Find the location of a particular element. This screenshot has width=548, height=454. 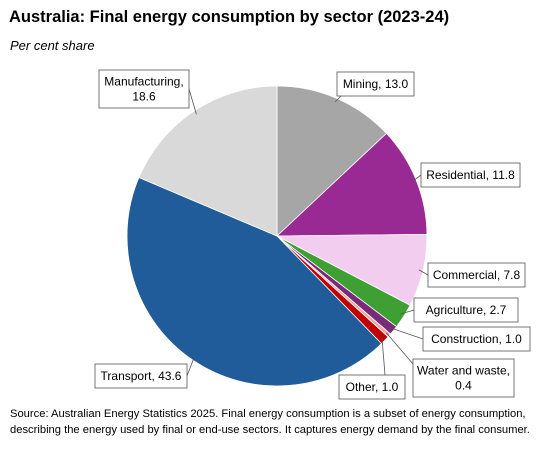

slice-label-text: Mining, 13.0 is located at coordinates (376, 84).